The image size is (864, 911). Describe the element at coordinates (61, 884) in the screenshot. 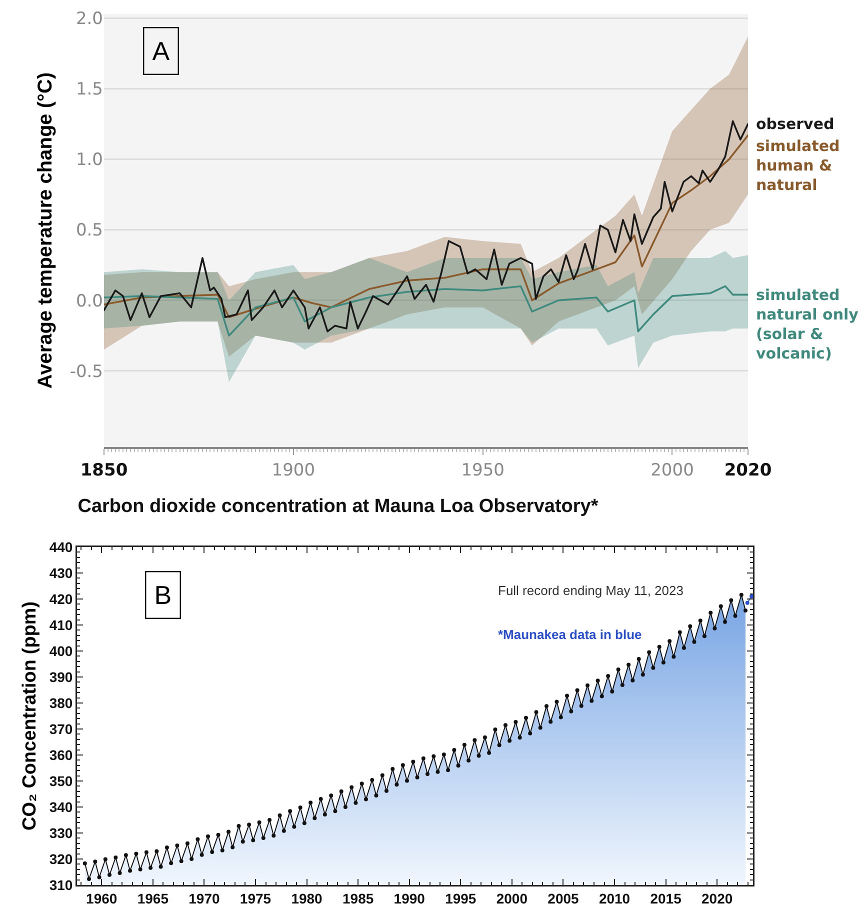

I see `y-tick-label: 310` at that location.